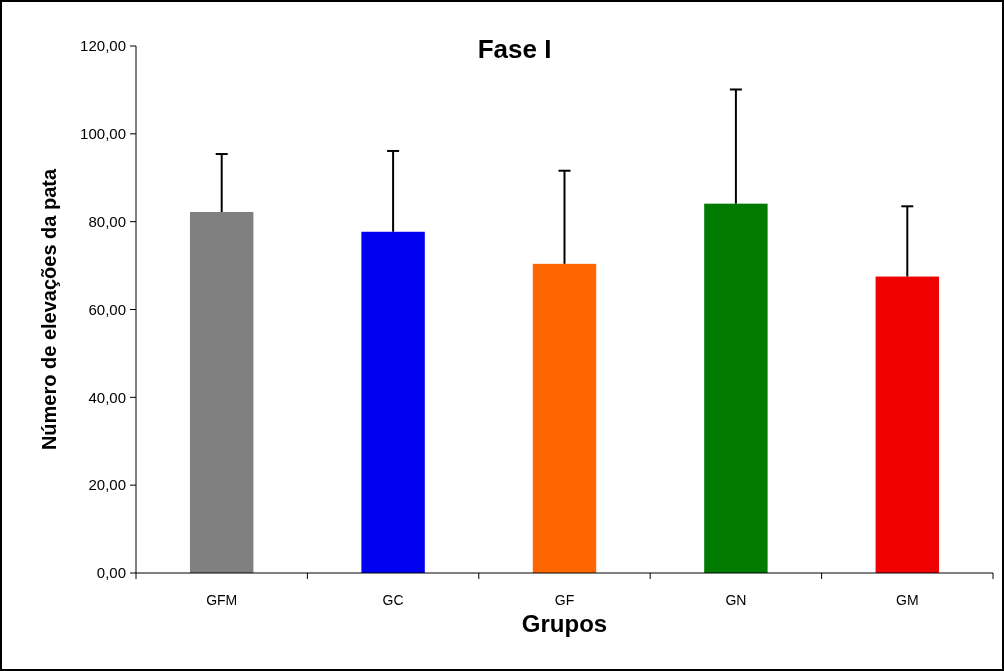  Describe the element at coordinates (107, 397) in the screenshot. I see `y-tick-label: 40,00` at that location.